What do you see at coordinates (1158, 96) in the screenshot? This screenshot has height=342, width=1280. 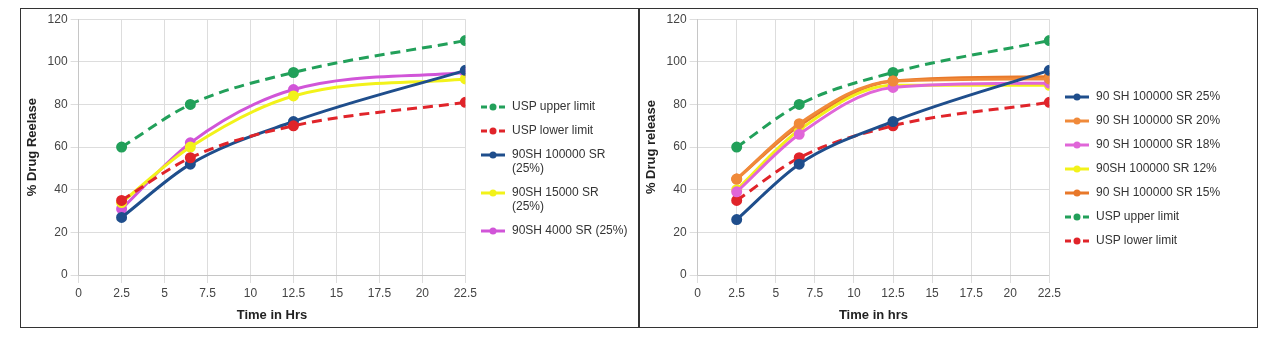 I see `legend-label: 90 SH 100000 SR 25%` at bounding box center [1158, 96].